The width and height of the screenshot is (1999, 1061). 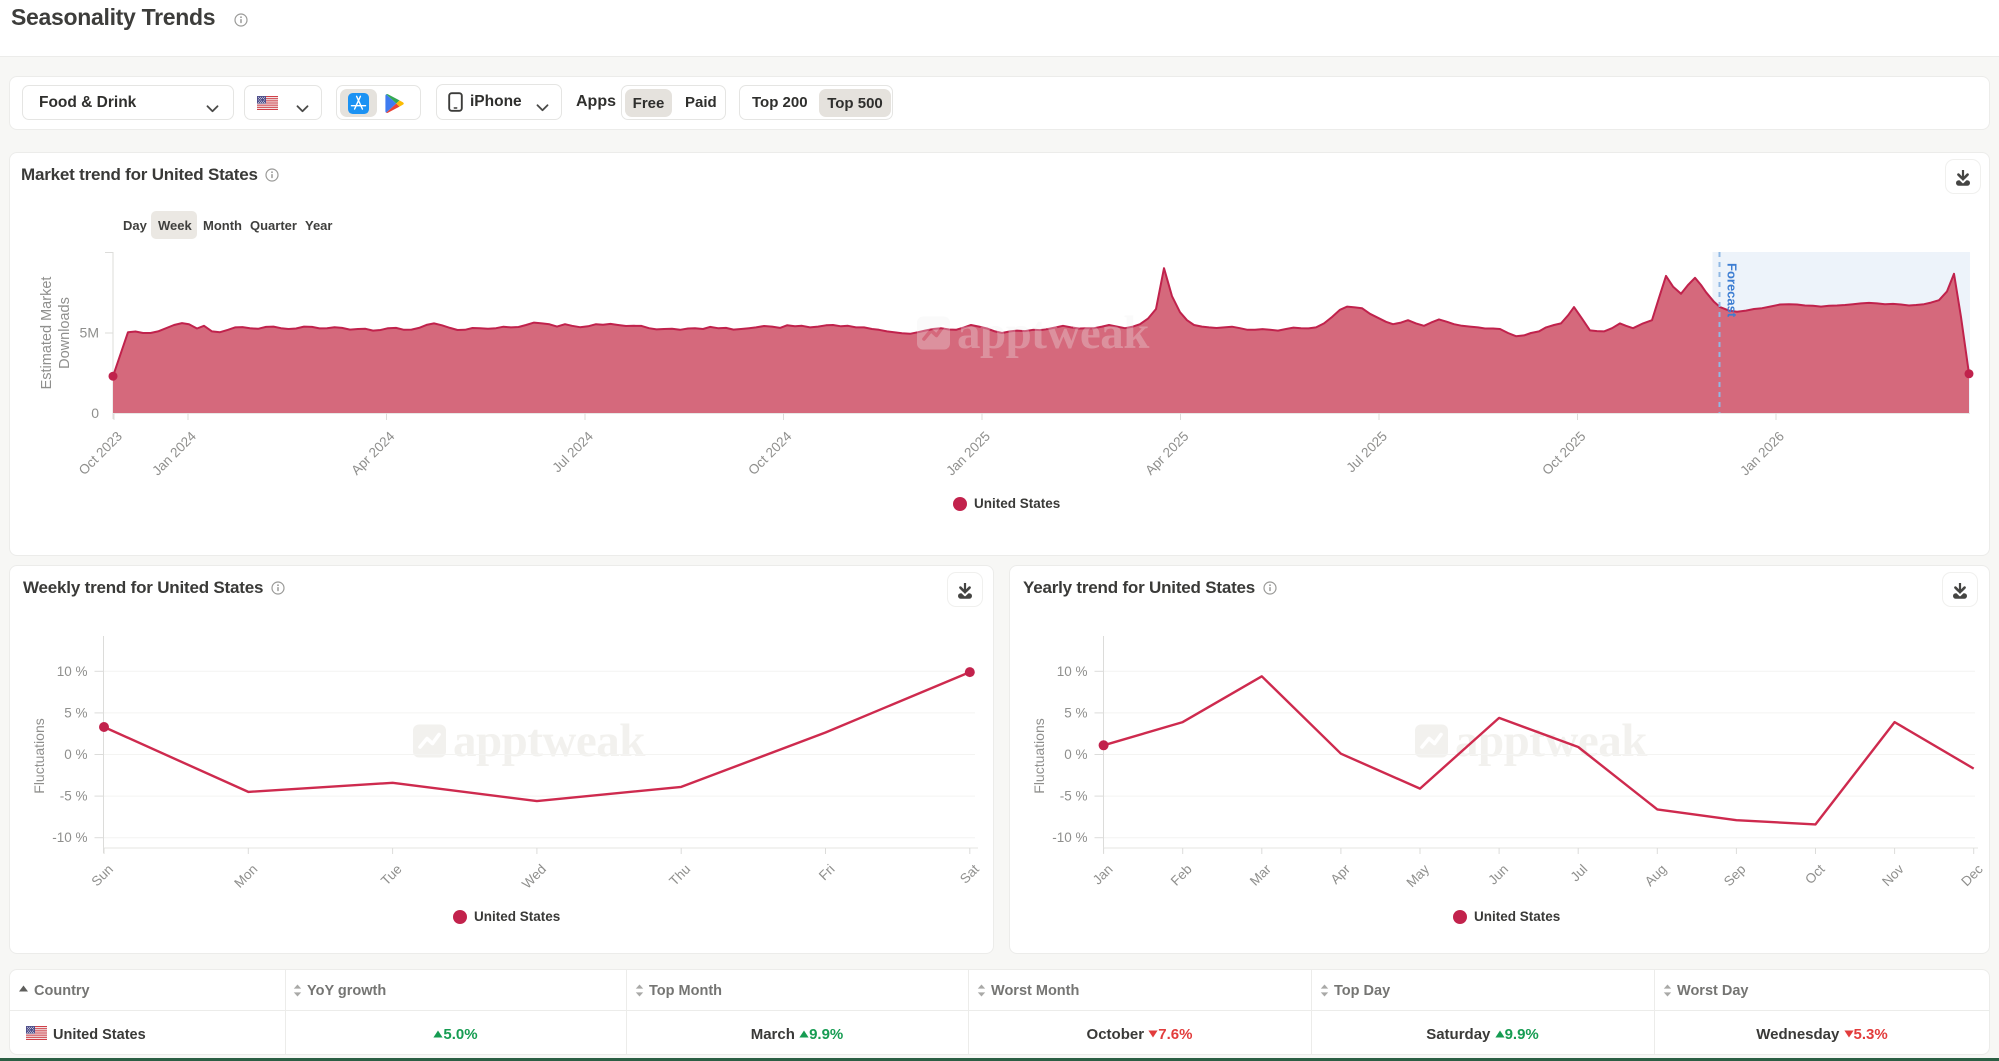 What do you see at coordinates (1579, 873) in the screenshot?
I see `svg-text: Jul` at bounding box center [1579, 873].